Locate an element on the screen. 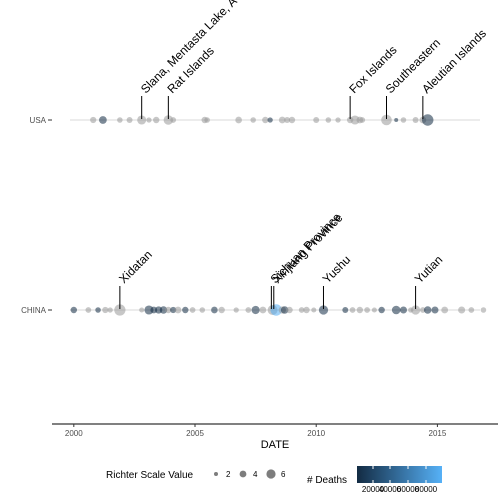 Image resolution: width=504 pixels, height=504 pixels. size-legend-label: 4 is located at coordinates (255, 474).